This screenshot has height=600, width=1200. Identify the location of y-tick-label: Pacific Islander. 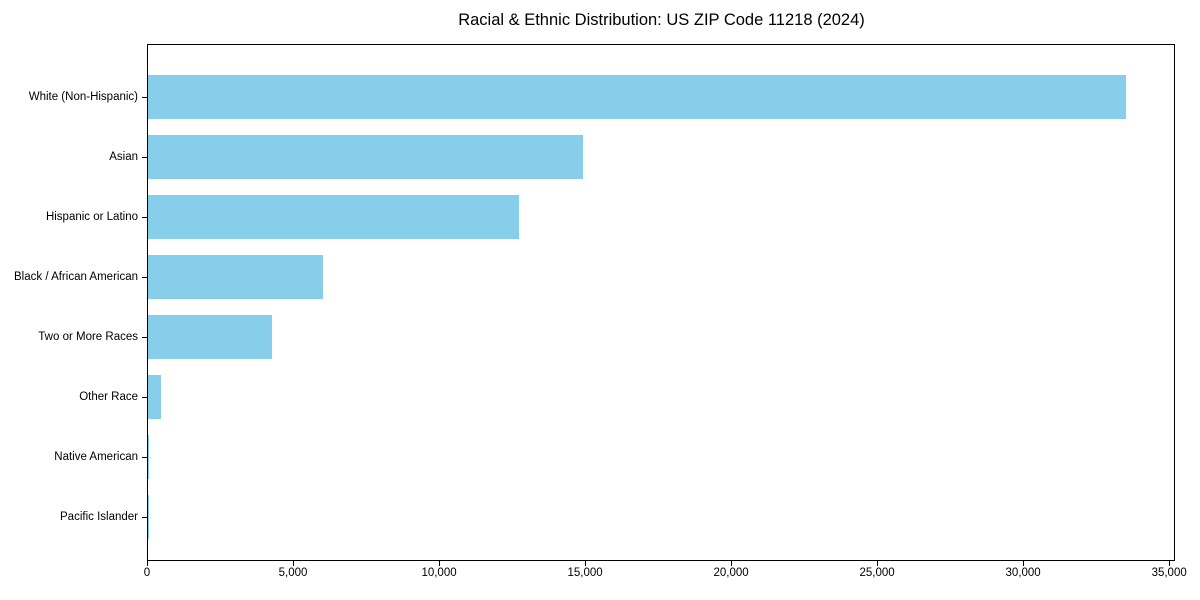
(99, 516).